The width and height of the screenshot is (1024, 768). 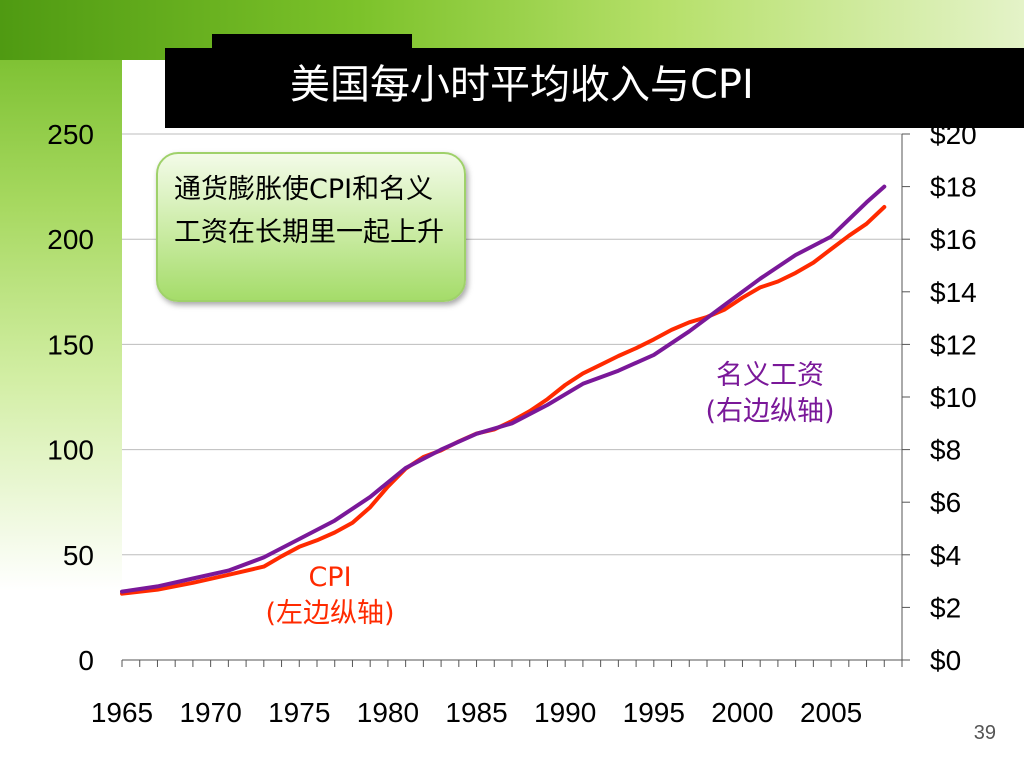 I want to click on y-right-tick-label-4: $8, so click(x=945, y=450).